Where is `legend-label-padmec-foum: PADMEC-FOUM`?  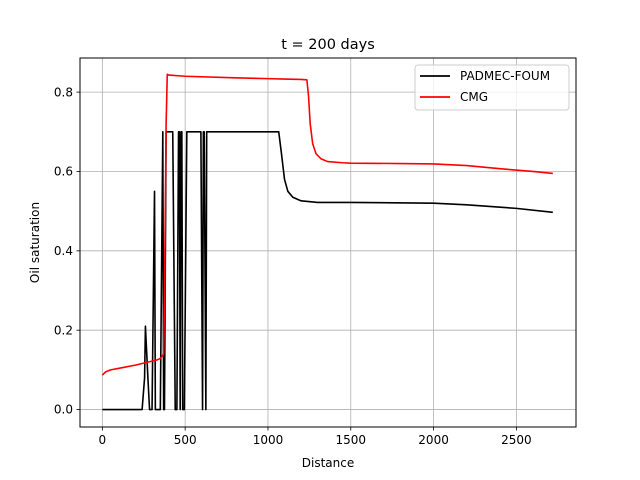
legend-label-padmec-foum: PADMEC-FOUM is located at coordinates (505, 76).